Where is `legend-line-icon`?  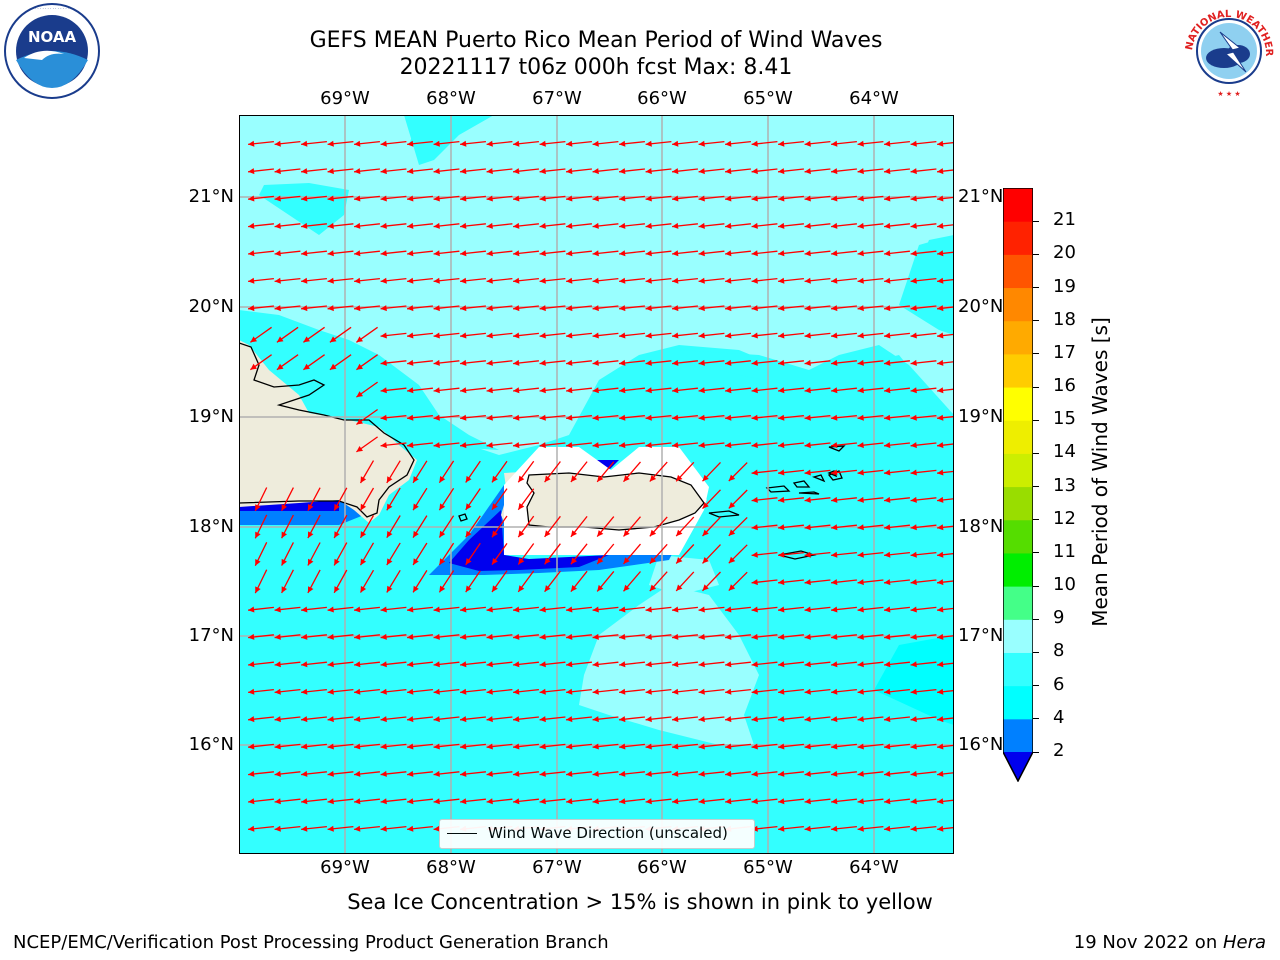 legend-line-icon is located at coordinates (462, 833).